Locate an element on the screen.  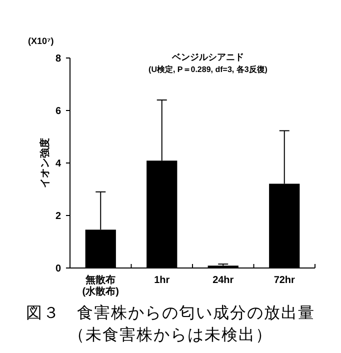
y-tick-label: 2 is located at coordinates (58, 216).